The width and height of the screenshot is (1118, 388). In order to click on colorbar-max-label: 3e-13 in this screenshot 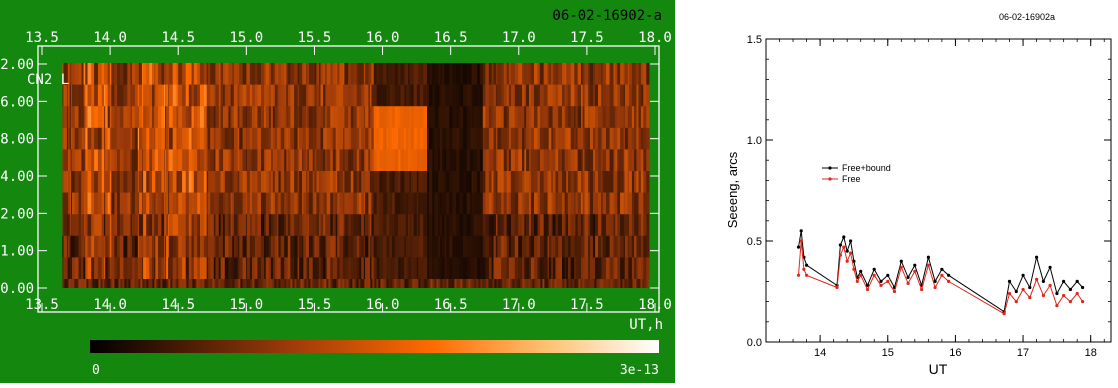, I will do `click(639, 370)`.